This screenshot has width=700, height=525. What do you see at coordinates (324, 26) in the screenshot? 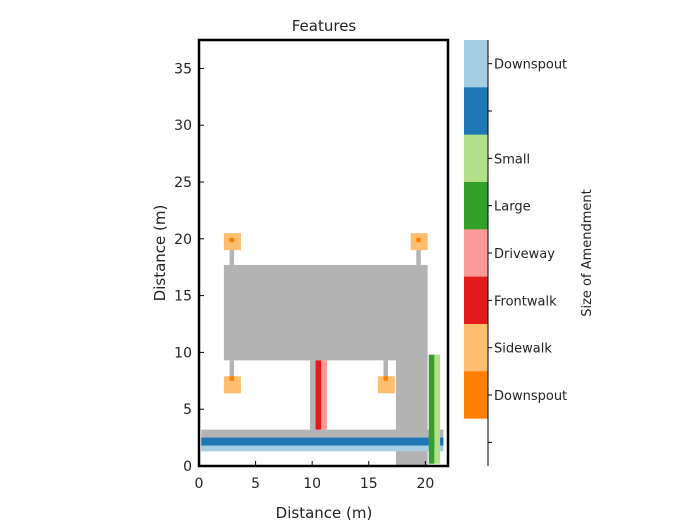
I see `chart-title: Features` at bounding box center [324, 26].